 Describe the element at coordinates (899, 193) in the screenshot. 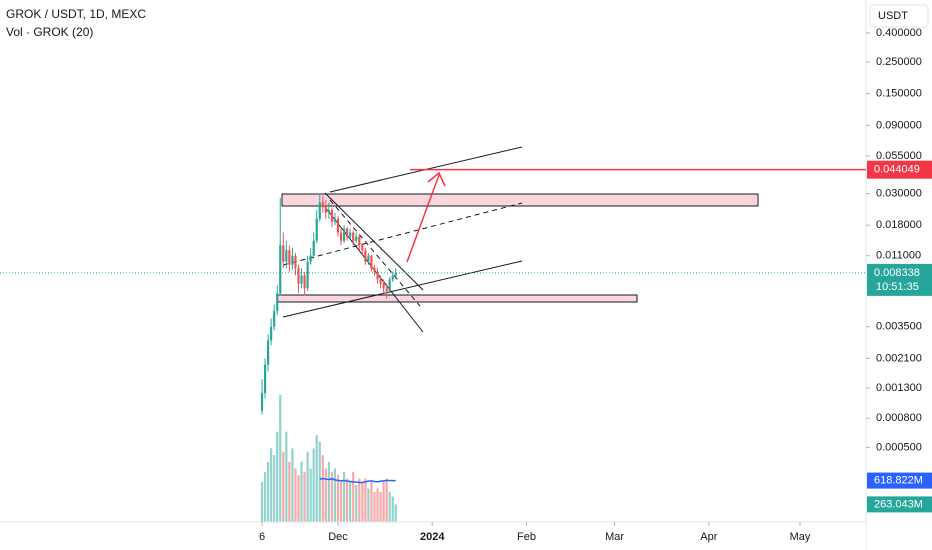

I see `y-tick-label: 0.030000` at that location.